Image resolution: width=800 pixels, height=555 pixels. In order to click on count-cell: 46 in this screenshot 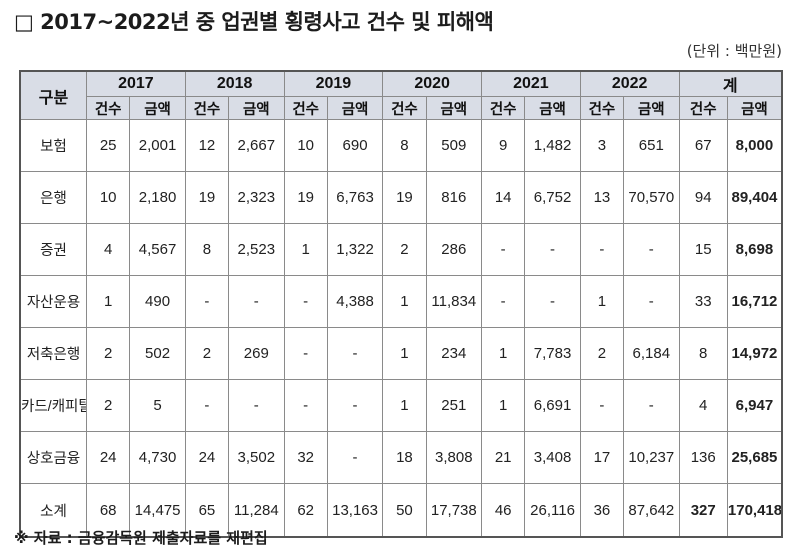, I will do `click(503, 510)`.